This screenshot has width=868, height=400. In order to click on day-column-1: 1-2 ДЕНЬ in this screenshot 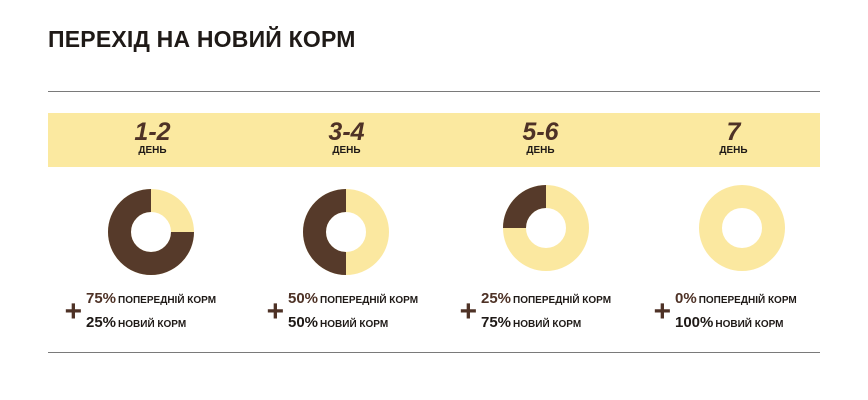, I will do `click(152, 140)`.